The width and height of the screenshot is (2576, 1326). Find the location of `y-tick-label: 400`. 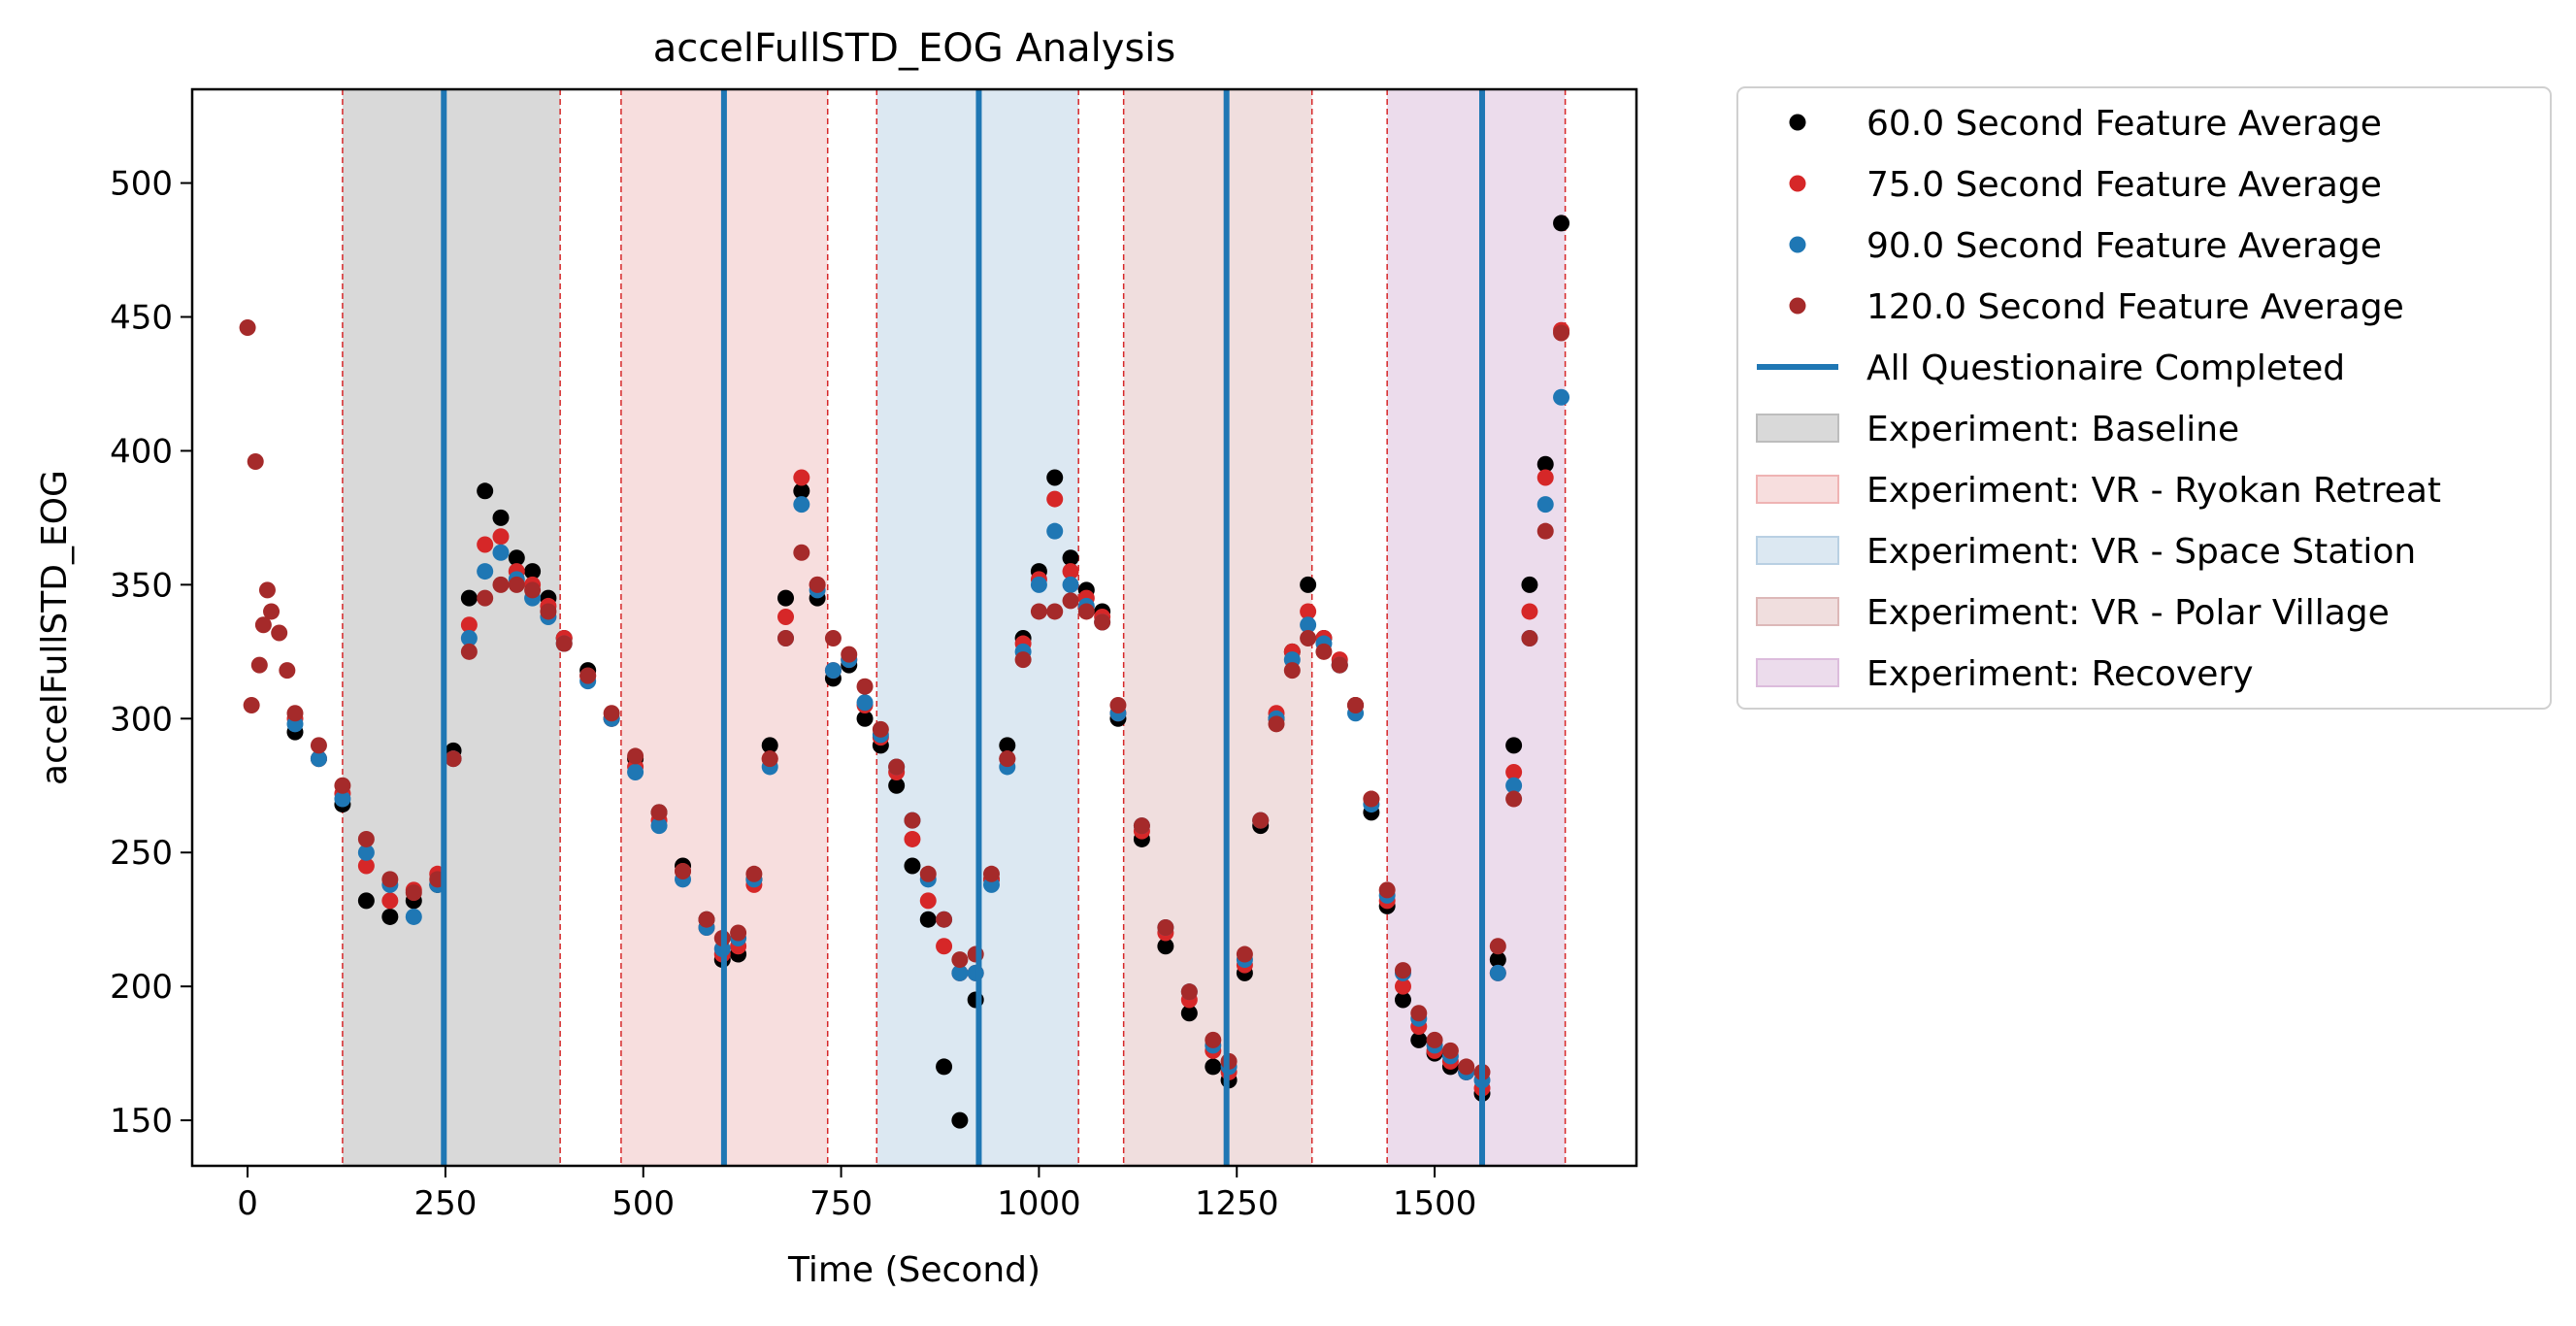

y-tick-label: 400 is located at coordinates (141, 451).